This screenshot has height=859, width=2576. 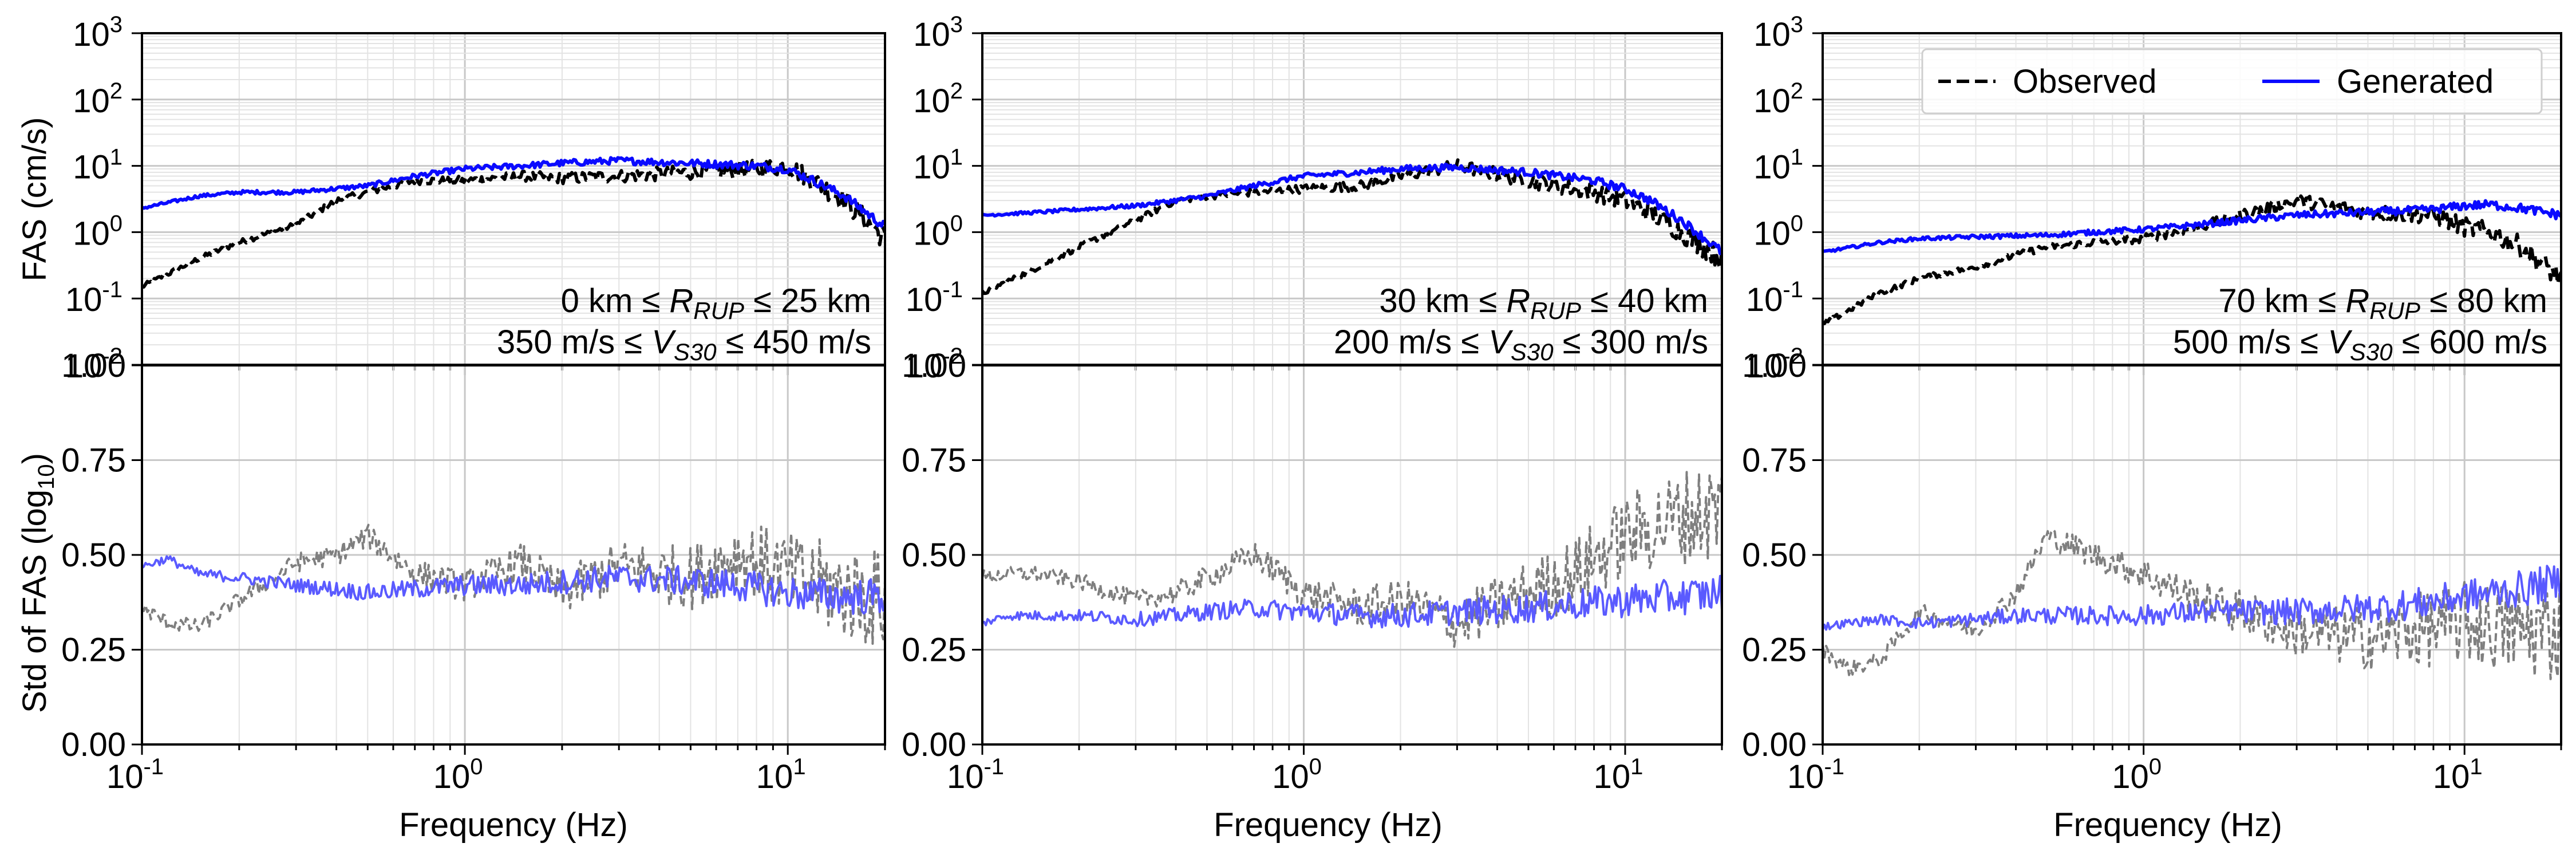 I want to click on annotation: 70 km ≤ RRUP ≤ 80 km, so click(x=2382, y=303).